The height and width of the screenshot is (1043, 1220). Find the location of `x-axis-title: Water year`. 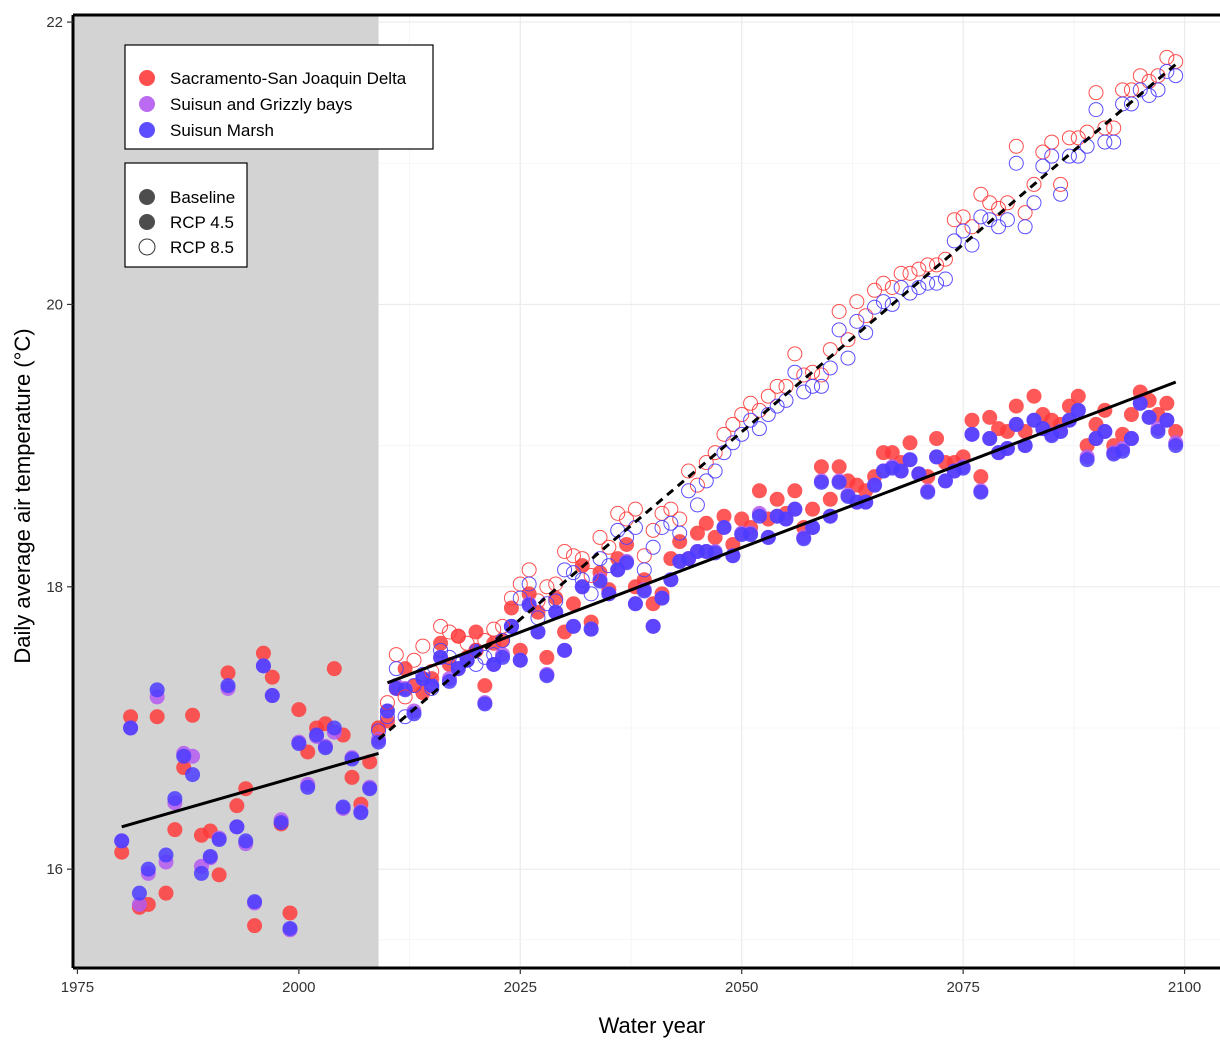

x-axis-title: Water year is located at coordinates (652, 1025).